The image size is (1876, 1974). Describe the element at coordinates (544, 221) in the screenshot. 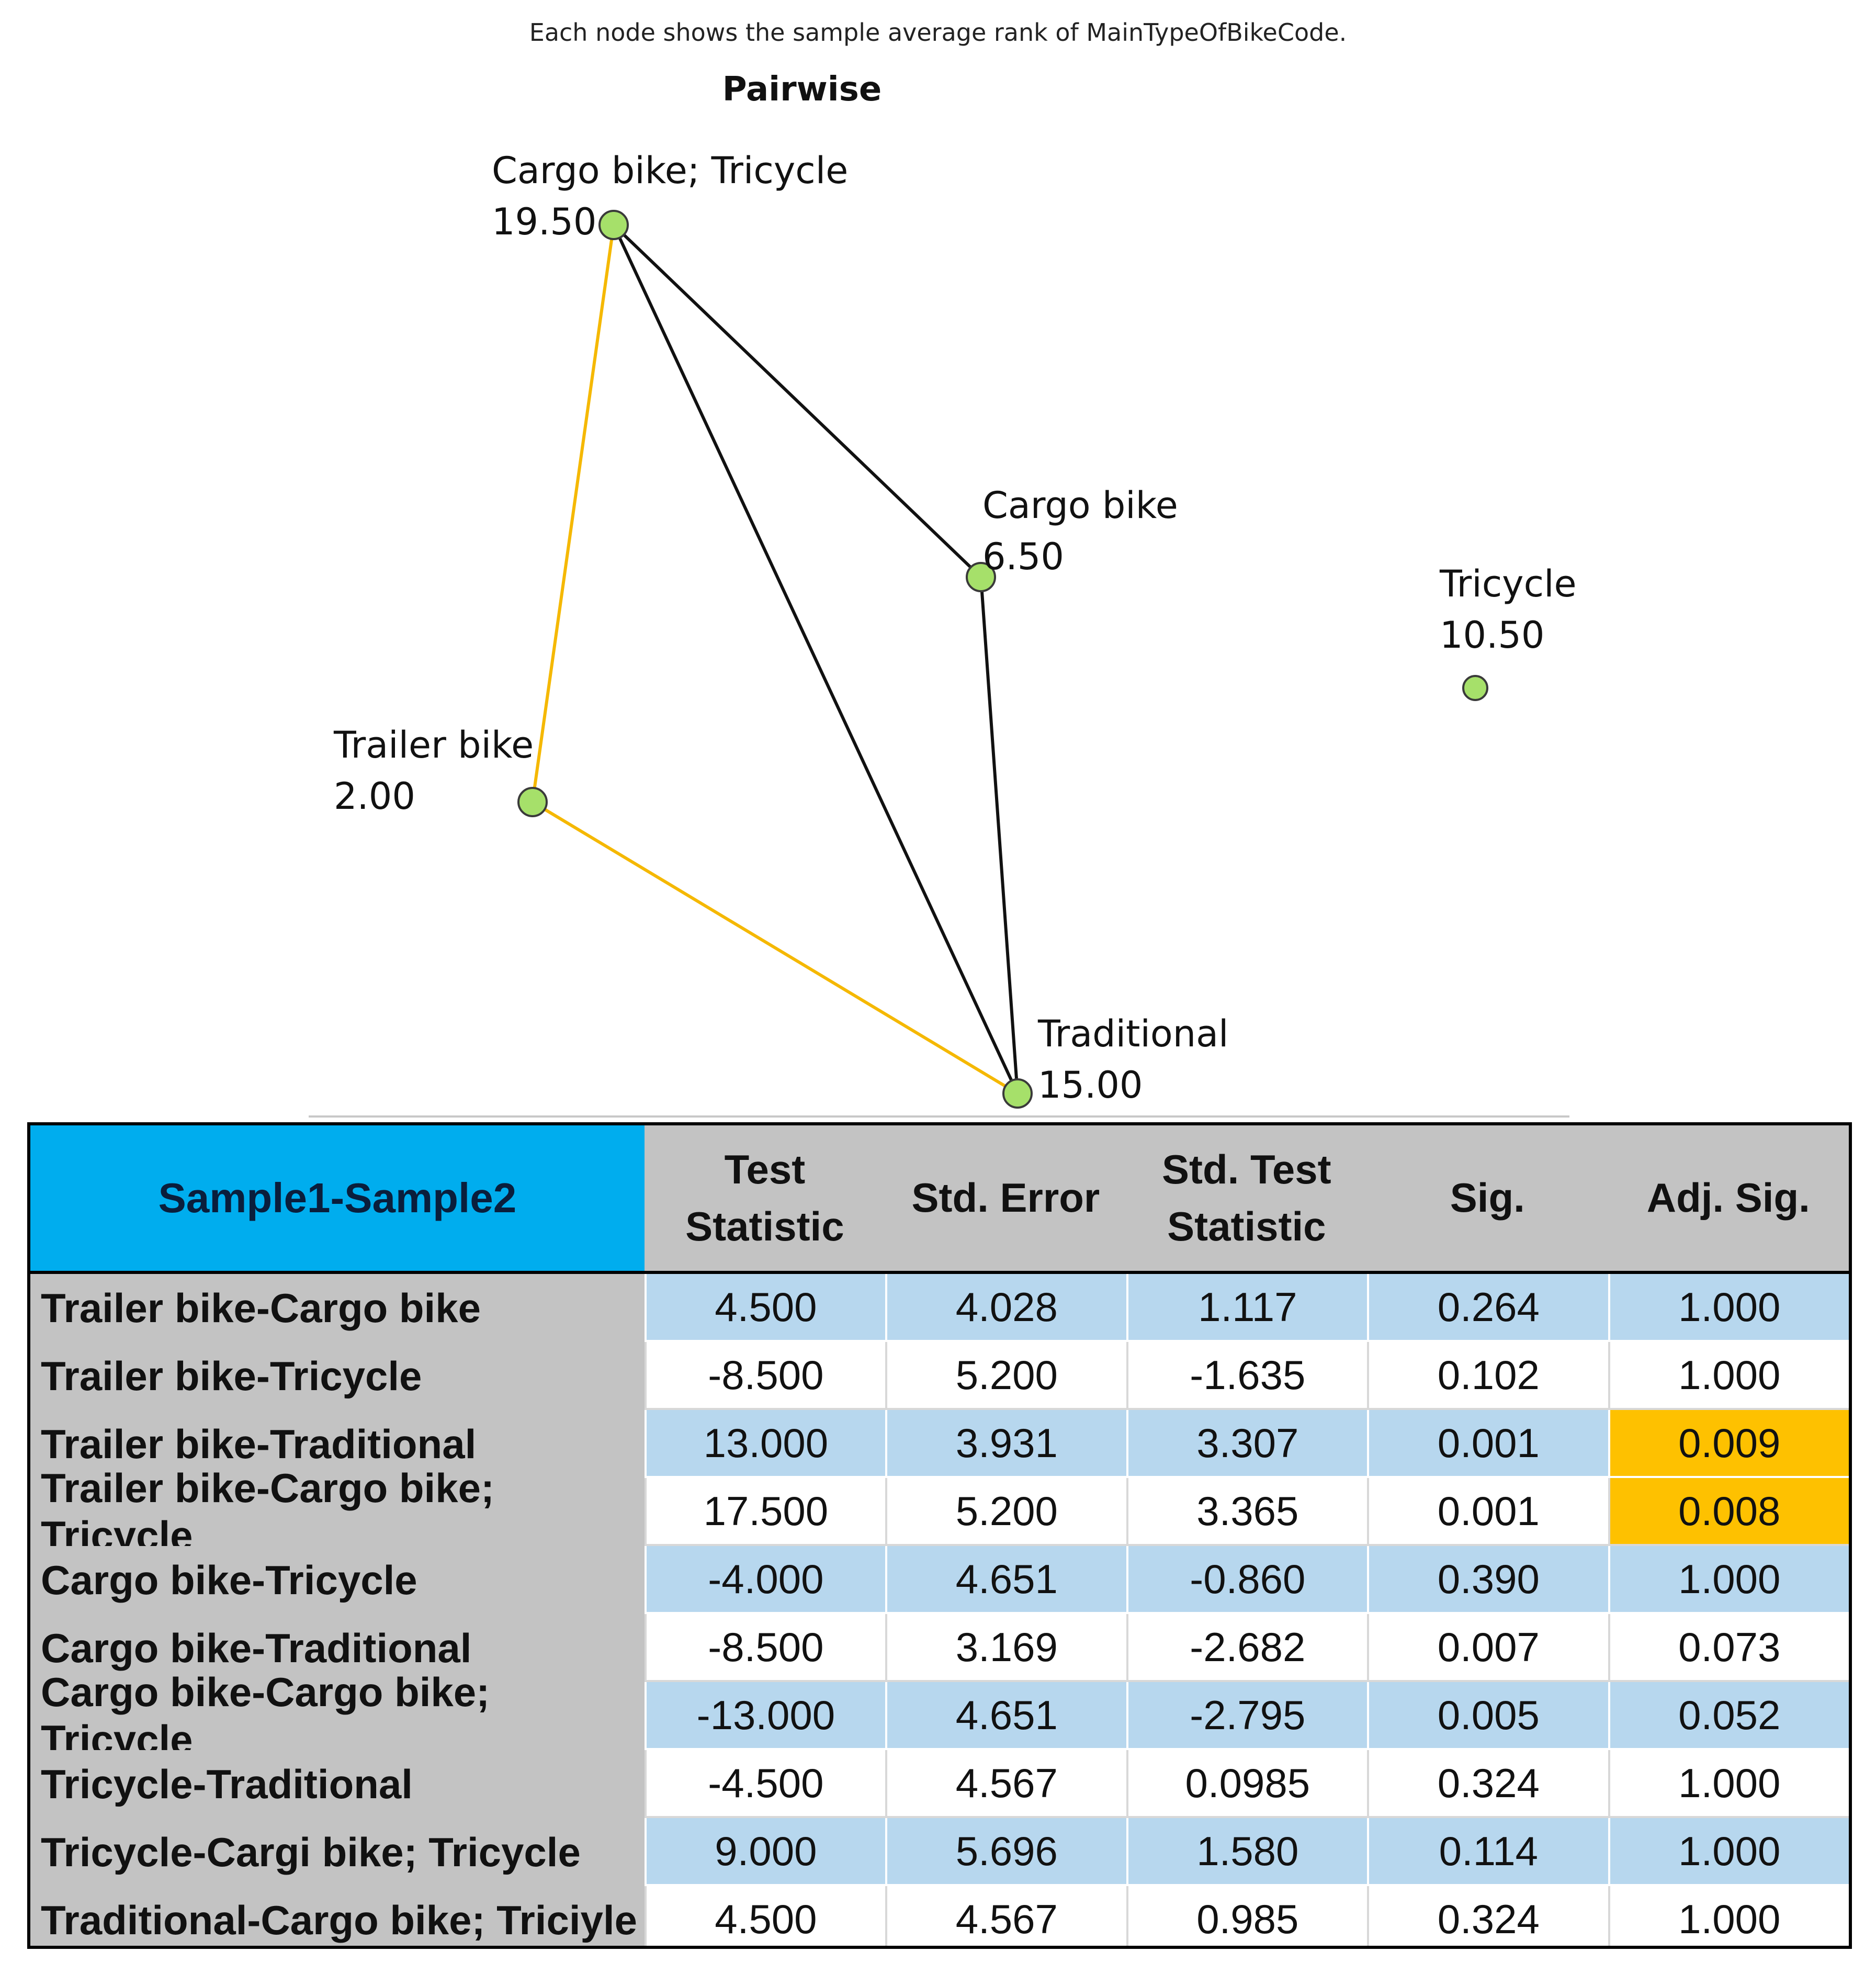

I see `node-rank-cargo-bike-tricycle: 19.50` at that location.